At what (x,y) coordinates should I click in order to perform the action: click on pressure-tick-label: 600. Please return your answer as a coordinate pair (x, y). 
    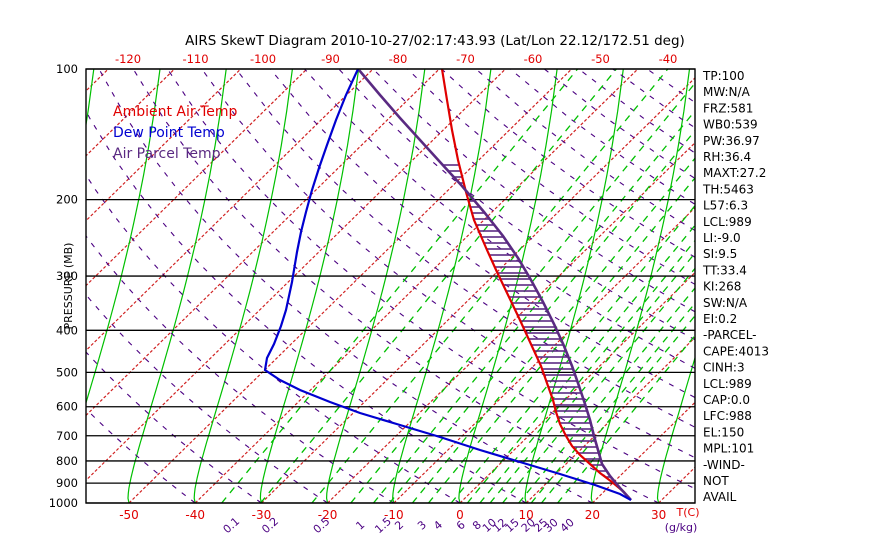
    Looking at the image, I should click on (67, 407).